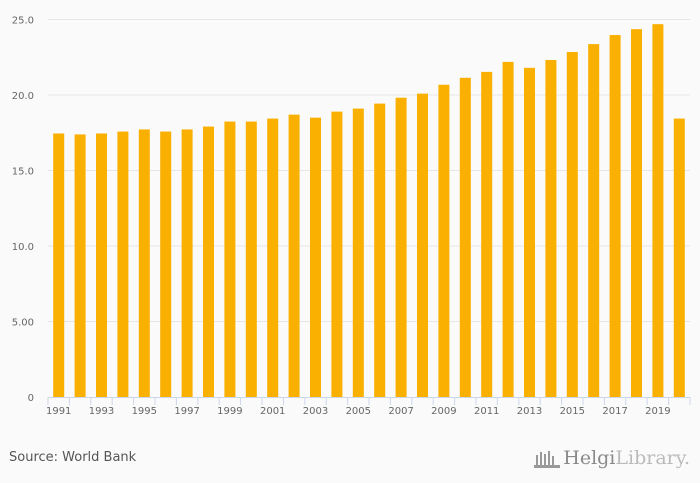 Image resolution: width=700 pixels, height=483 pixels. I want to click on x-tick-label: 2001, so click(272, 411).